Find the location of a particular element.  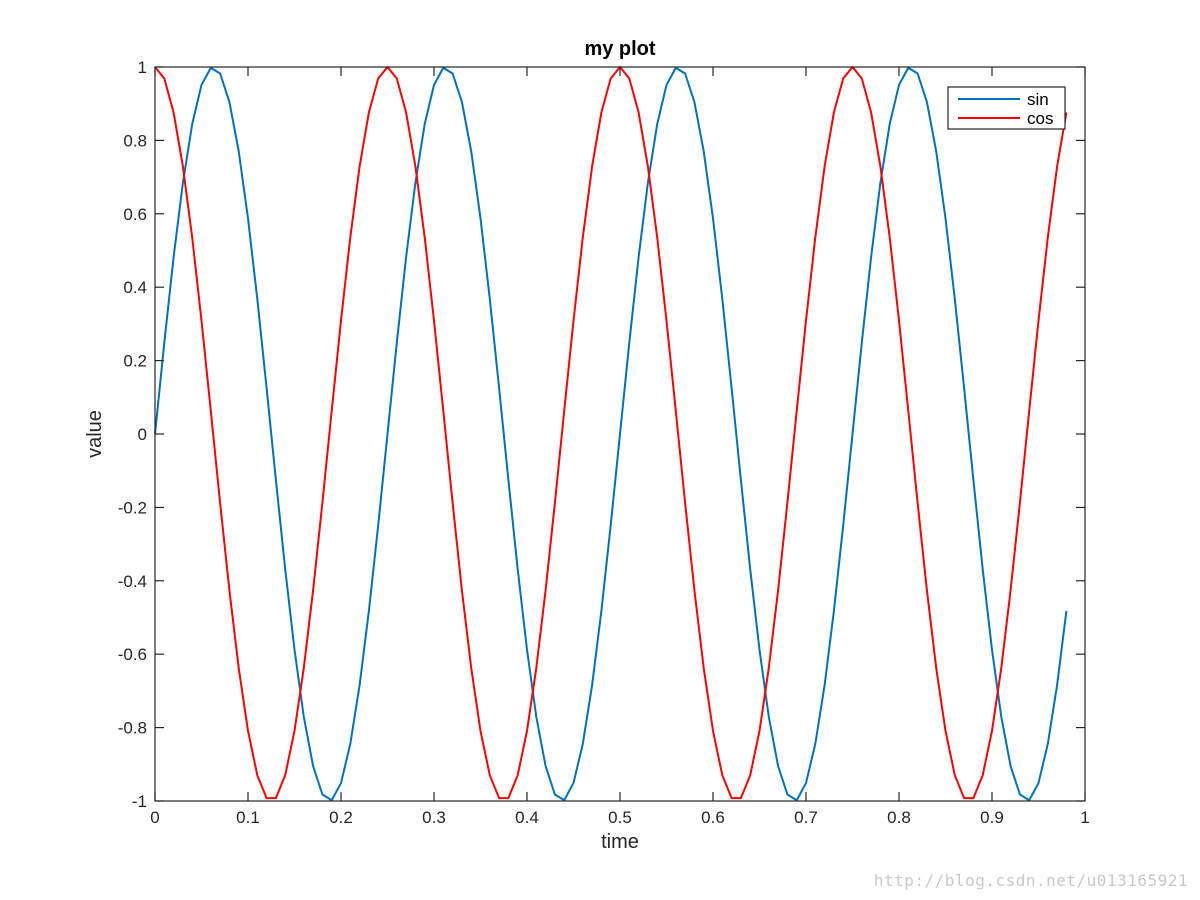

y-tick-label: 1 is located at coordinates (142, 67).